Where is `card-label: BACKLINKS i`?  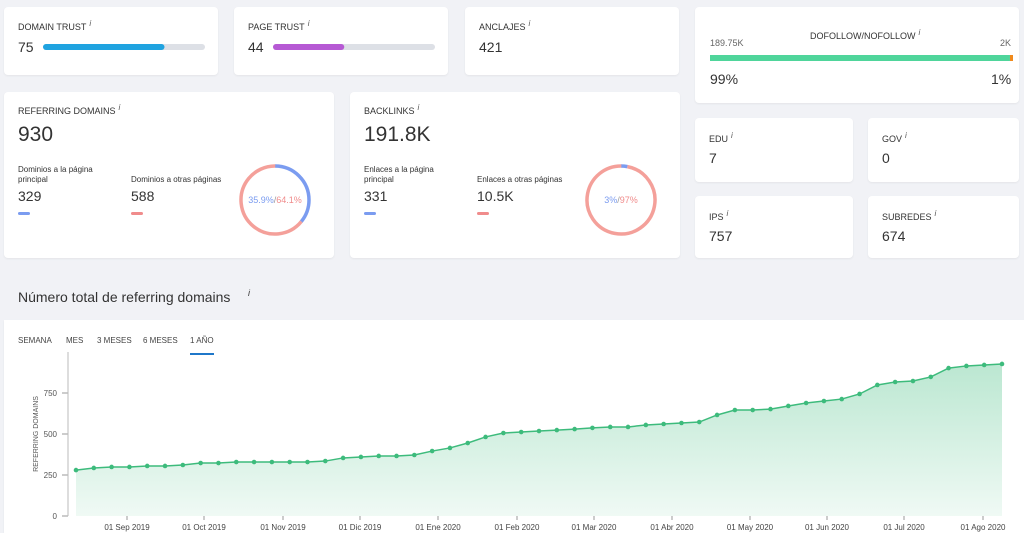
card-label: BACKLINKS i is located at coordinates (392, 109).